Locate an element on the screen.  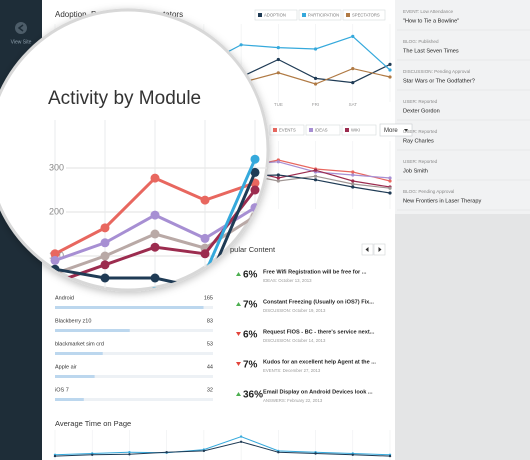
activity-label: EVENT: Low Attendance is located at coordinates (428, 11).